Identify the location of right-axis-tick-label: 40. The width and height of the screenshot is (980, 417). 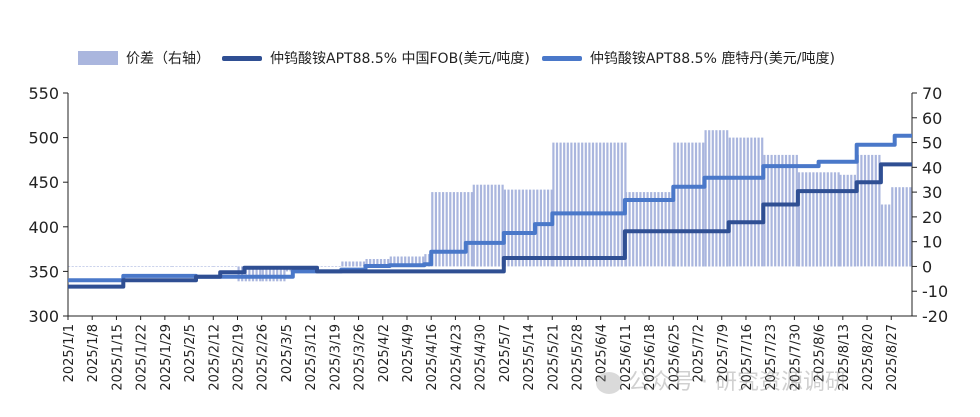
(932, 167).